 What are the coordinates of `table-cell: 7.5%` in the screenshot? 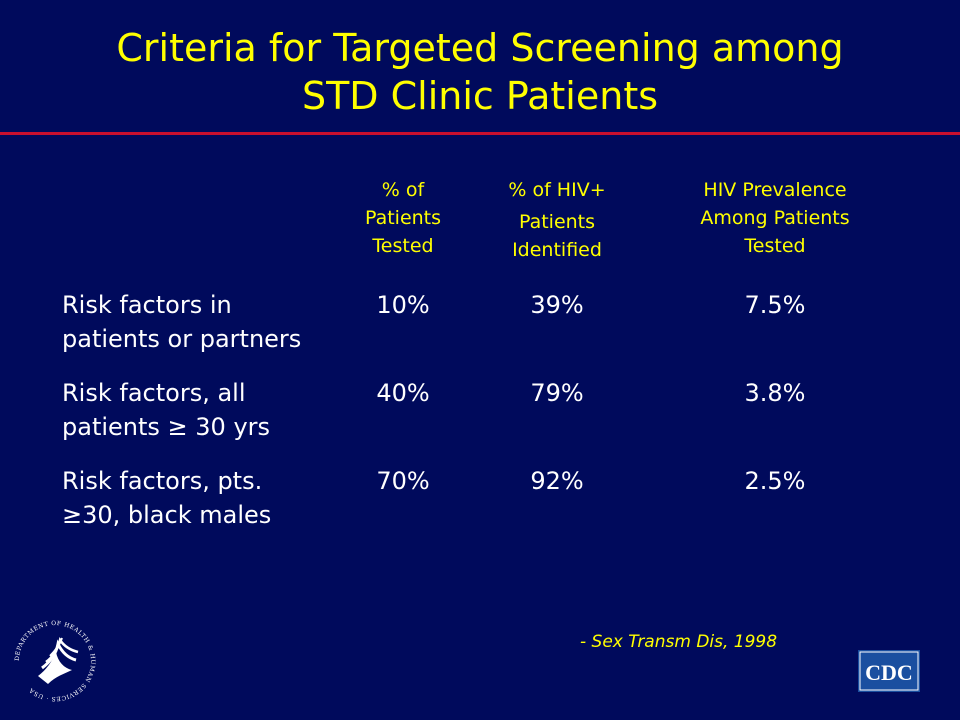 It's located at (775, 305).